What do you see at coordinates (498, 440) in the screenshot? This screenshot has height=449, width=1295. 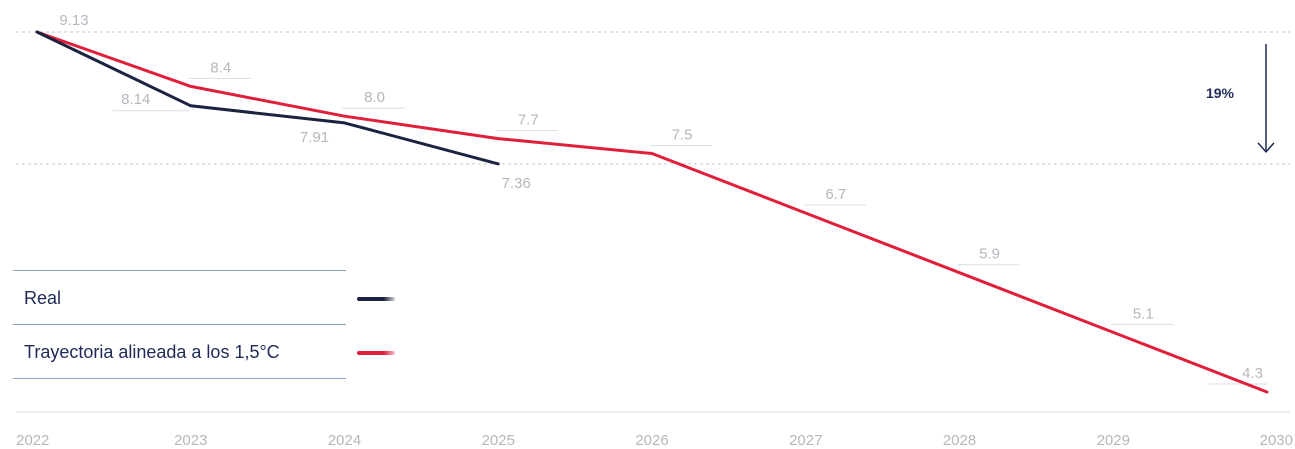 I see `x-tick-2025: 2025` at bounding box center [498, 440].